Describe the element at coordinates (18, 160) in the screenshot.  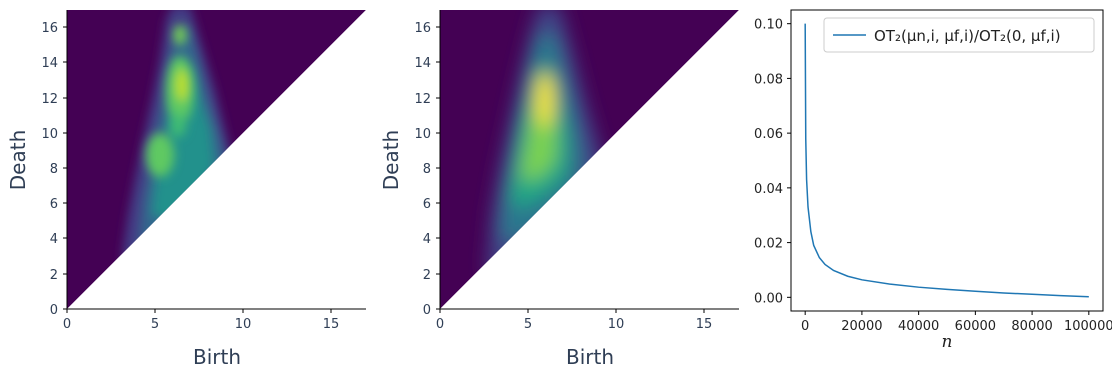
I see `heatmap-1-y-label: Death` at that location.